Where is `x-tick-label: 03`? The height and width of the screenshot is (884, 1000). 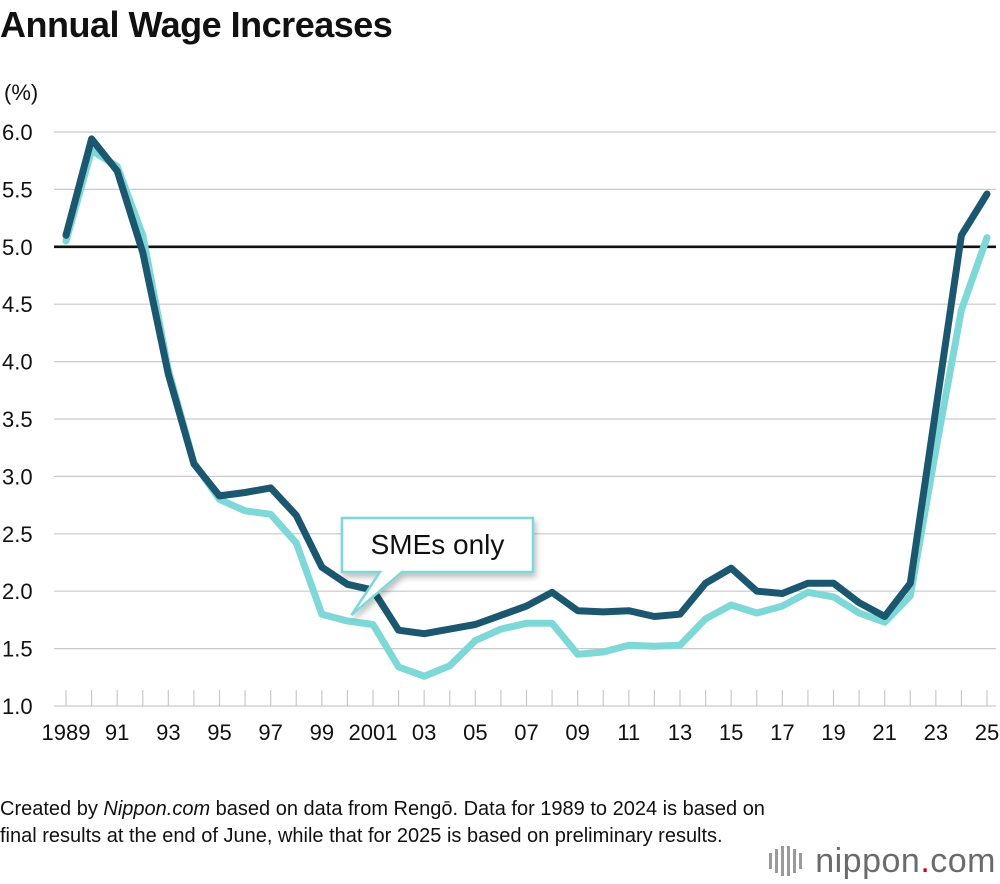 x-tick-label: 03 is located at coordinates (424, 732).